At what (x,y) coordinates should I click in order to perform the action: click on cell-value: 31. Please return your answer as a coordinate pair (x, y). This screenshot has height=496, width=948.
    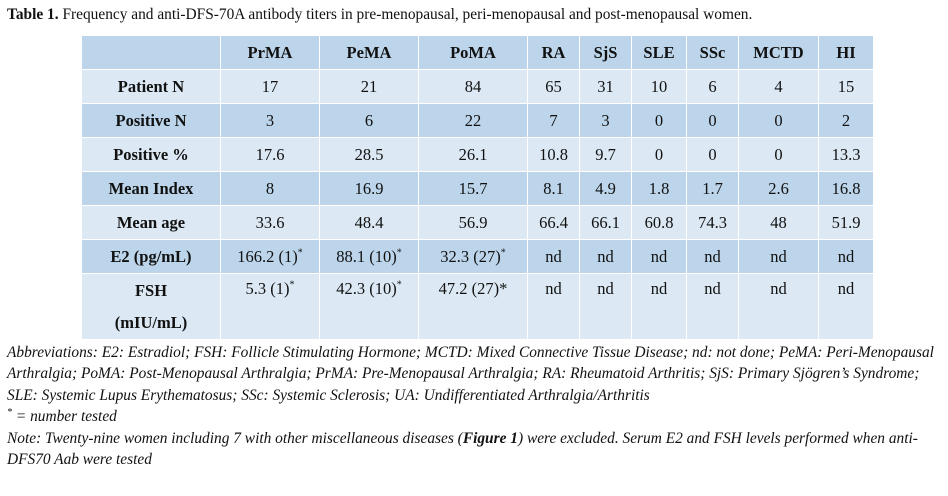
    Looking at the image, I should click on (605, 86).